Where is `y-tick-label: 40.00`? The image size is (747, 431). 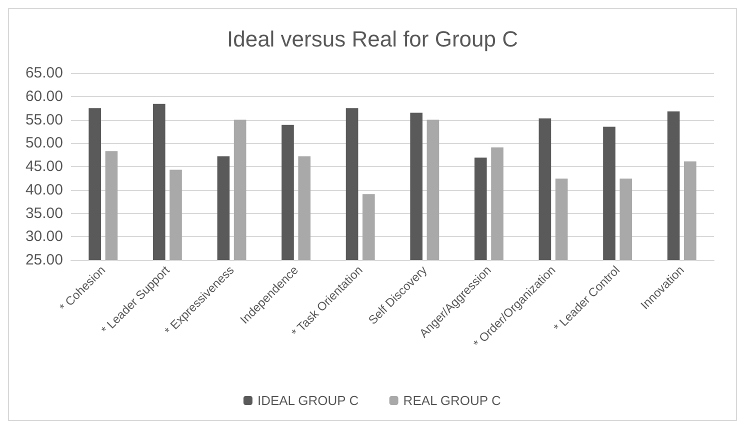 y-tick-label: 40.00 is located at coordinates (44, 189).